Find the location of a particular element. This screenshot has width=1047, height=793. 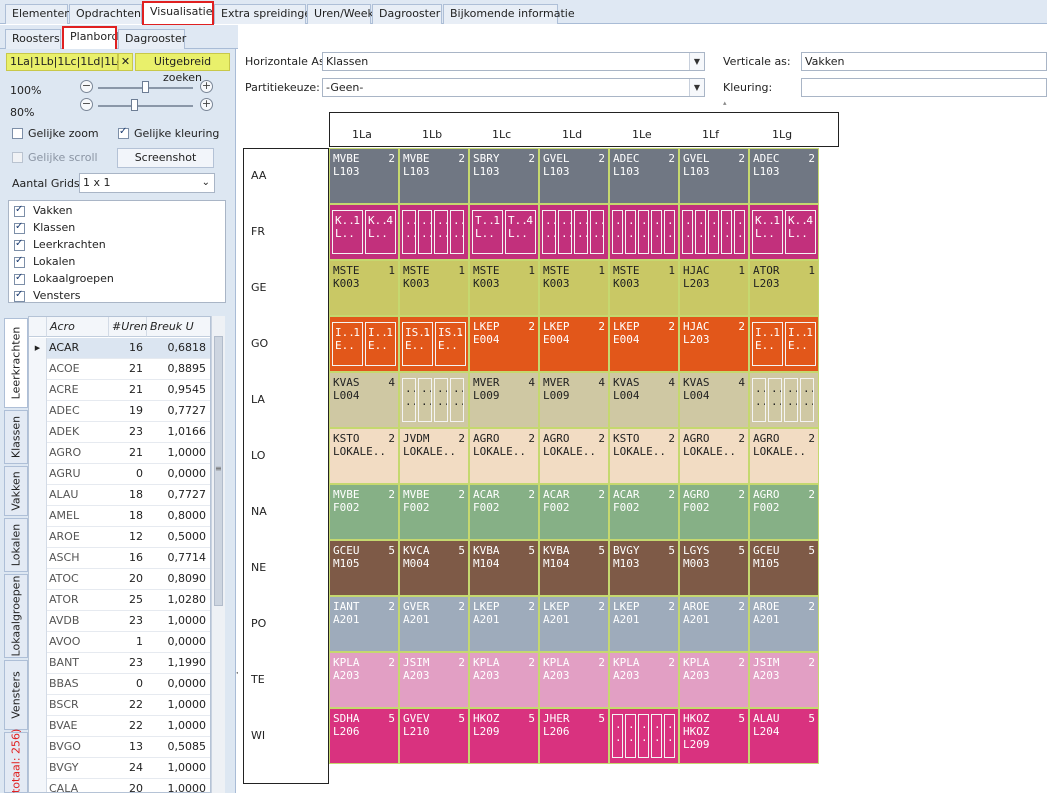

planbord-cell: LKEP A201 2 is located at coordinates (504, 624).